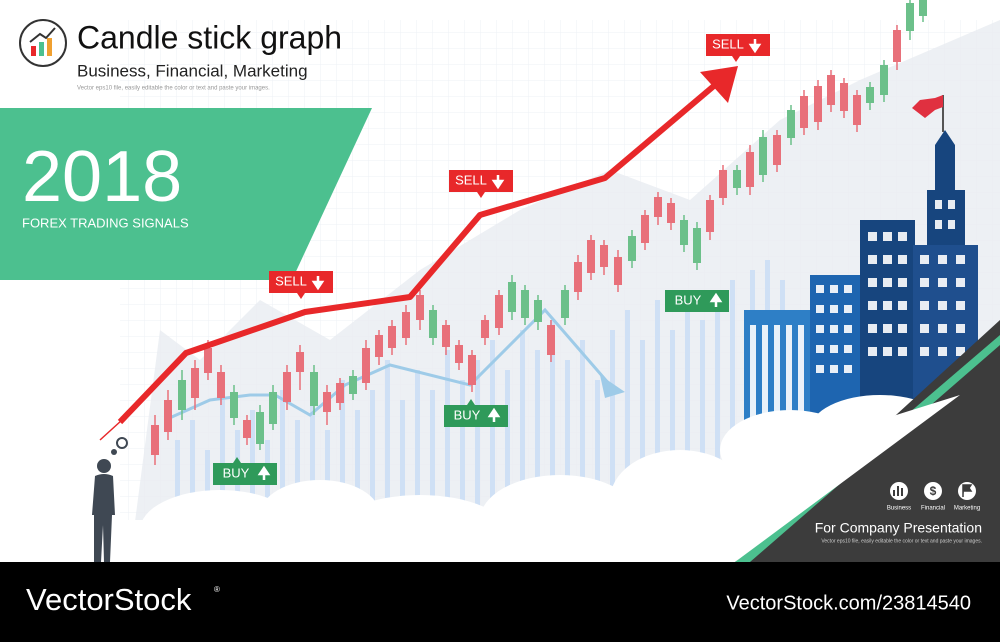 The image size is (1000, 642). Describe the element at coordinates (719, 84) in the screenshot. I see `rise-arrowhead` at that location.